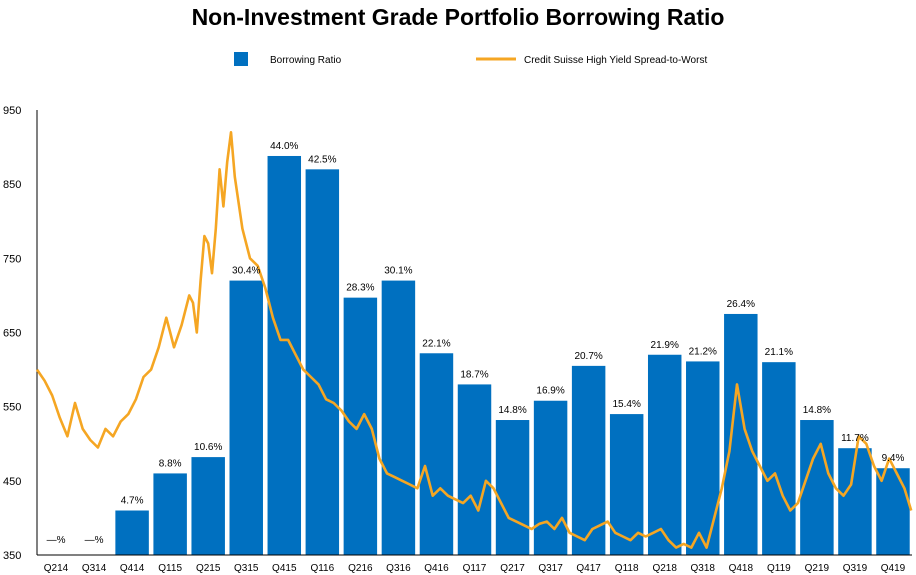 The width and height of the screenshot is (916, 575). Describe the element at coordinates (322, 362) in the screenshot. I see `bar-Q116` at that location.